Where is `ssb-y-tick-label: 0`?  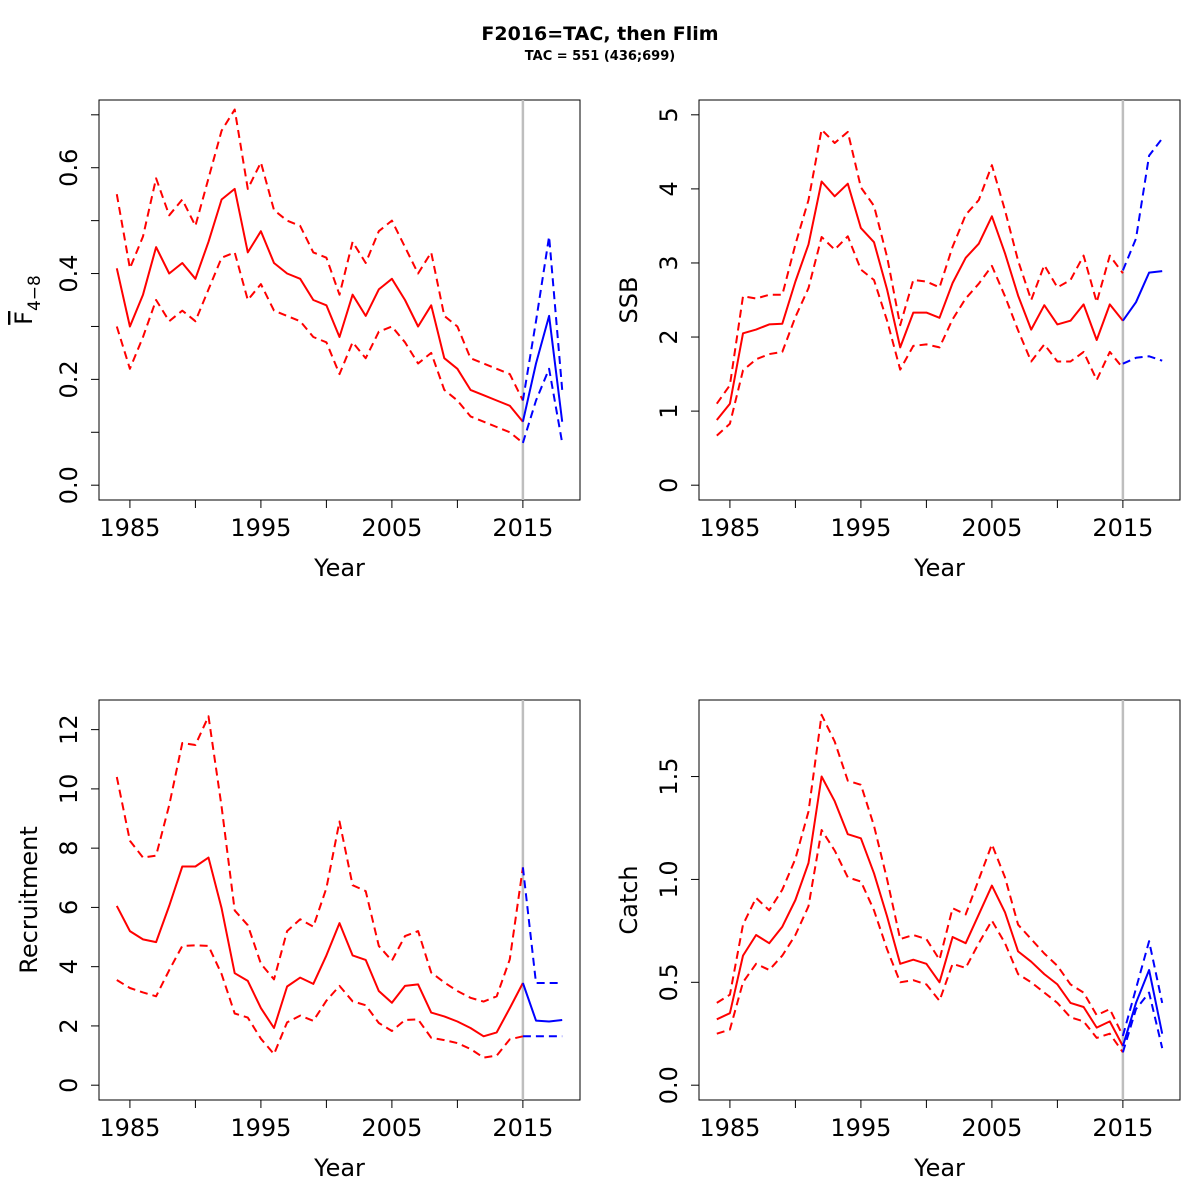
ssb-y-tick-label: 0 is located at coordinates (669, 485).